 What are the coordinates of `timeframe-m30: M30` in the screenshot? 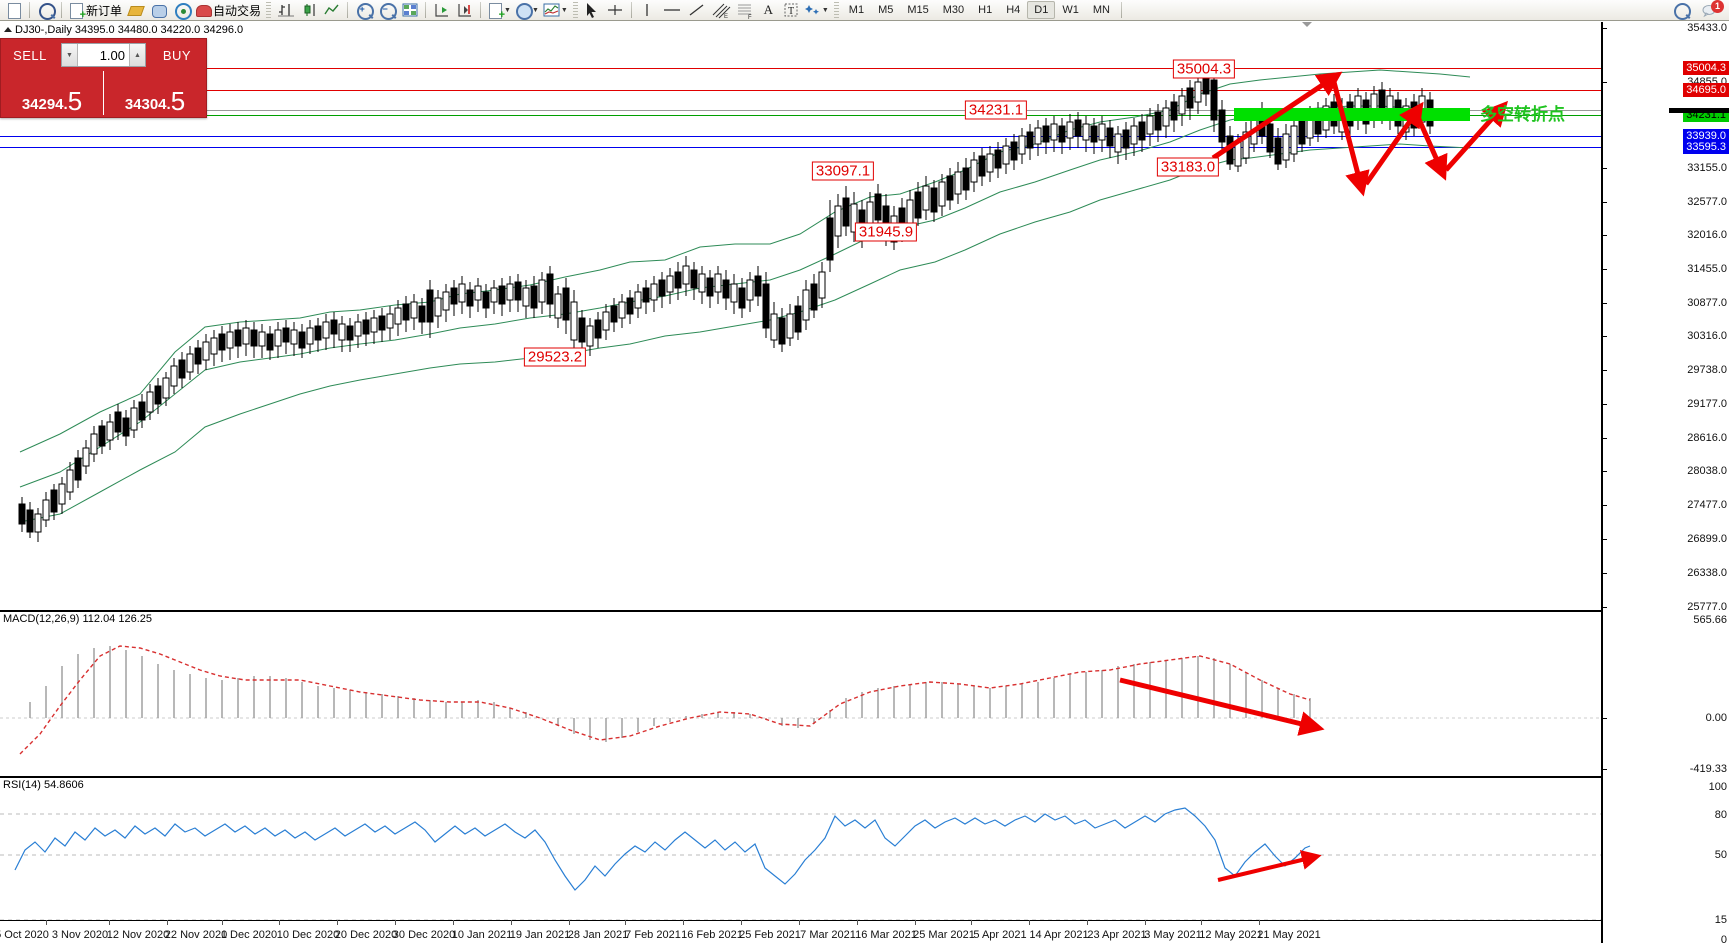 It's located at (953, 10).